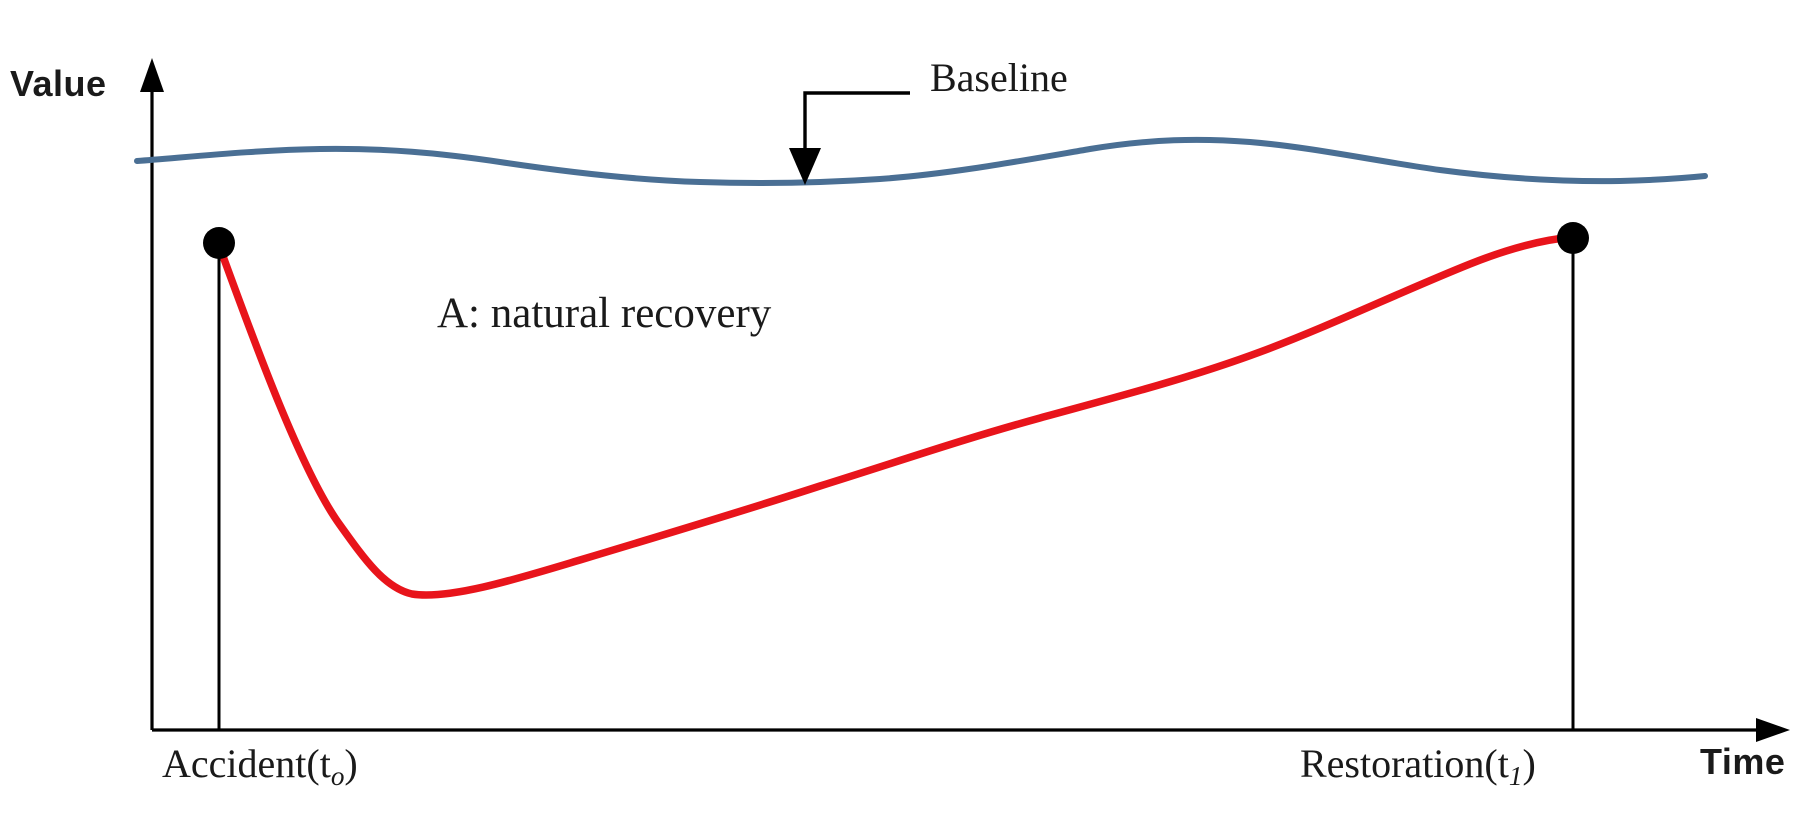 This screenshot has height=823, width=1812. I want to click on tick-label-restoration-paren: ), so click(1529, 763).